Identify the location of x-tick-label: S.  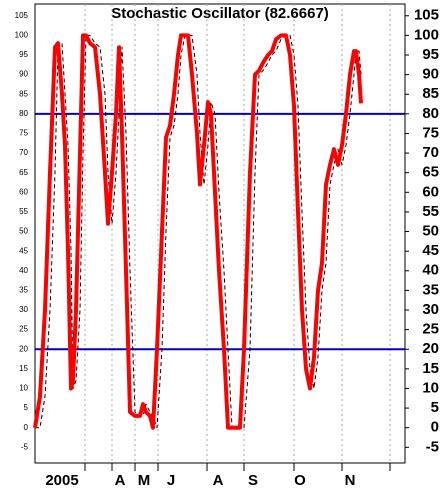
(253, 480).